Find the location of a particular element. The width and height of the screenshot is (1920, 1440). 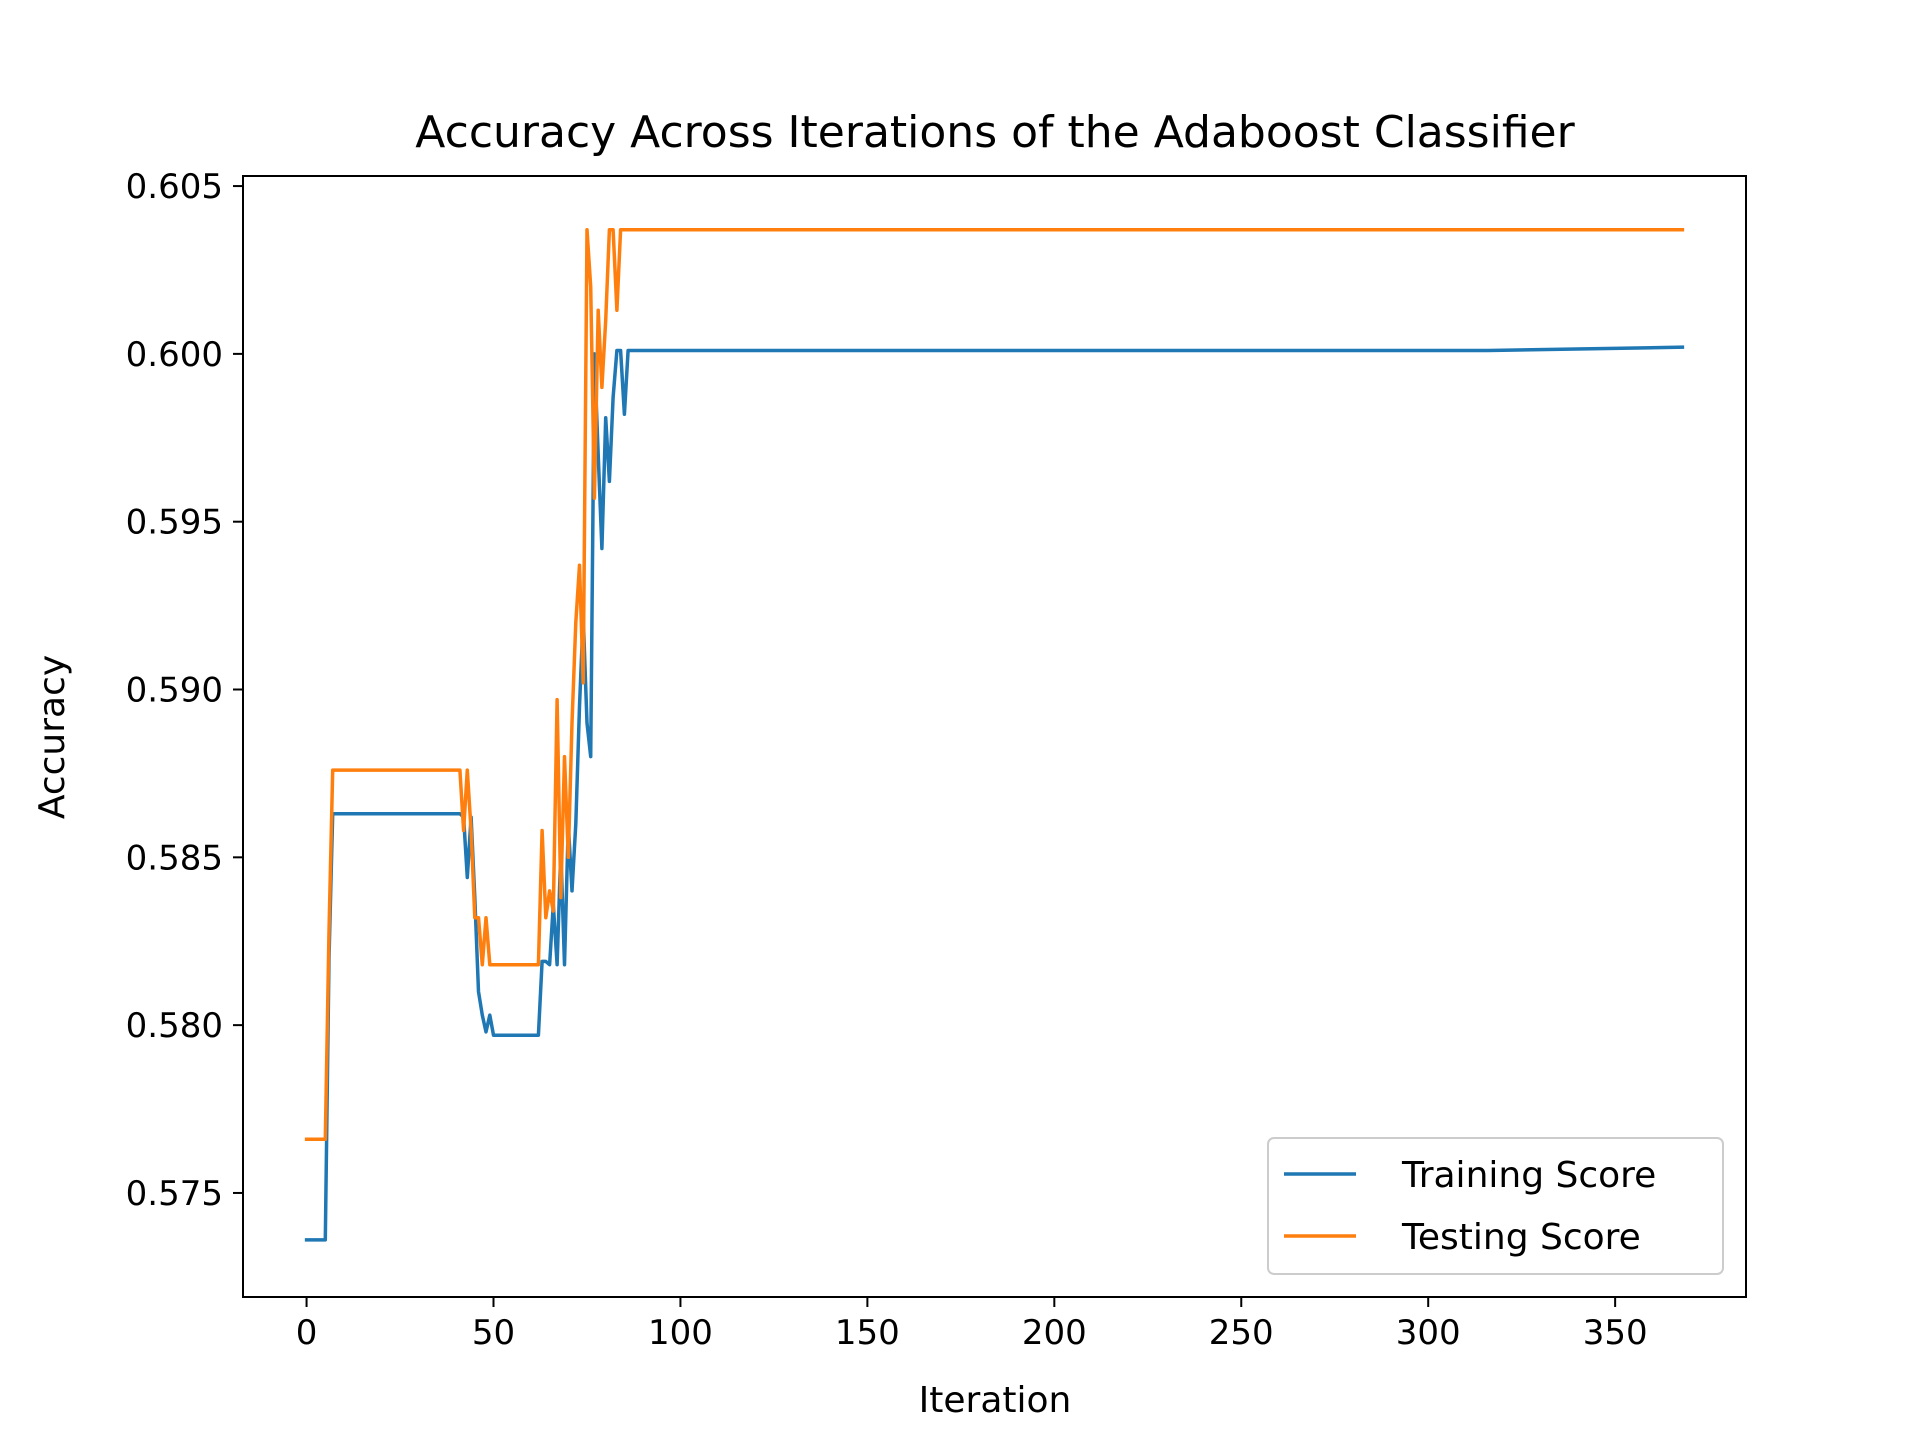

x-tick-label: 100 is located at coordinates (680, 1333).